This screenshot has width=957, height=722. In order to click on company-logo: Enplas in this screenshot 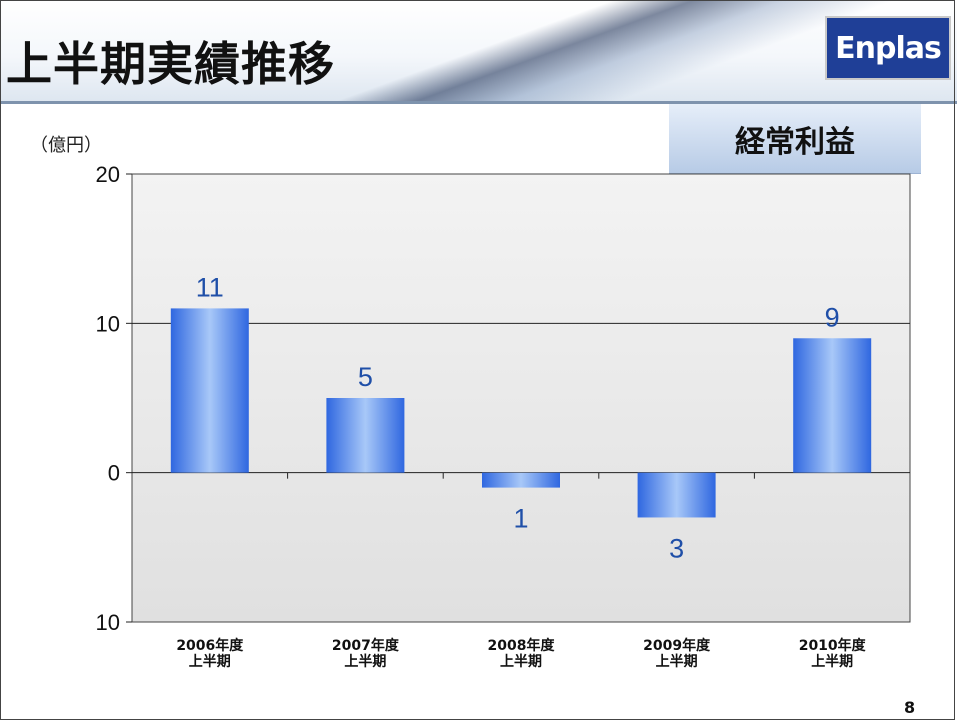, I will do `click(888, 48)`.